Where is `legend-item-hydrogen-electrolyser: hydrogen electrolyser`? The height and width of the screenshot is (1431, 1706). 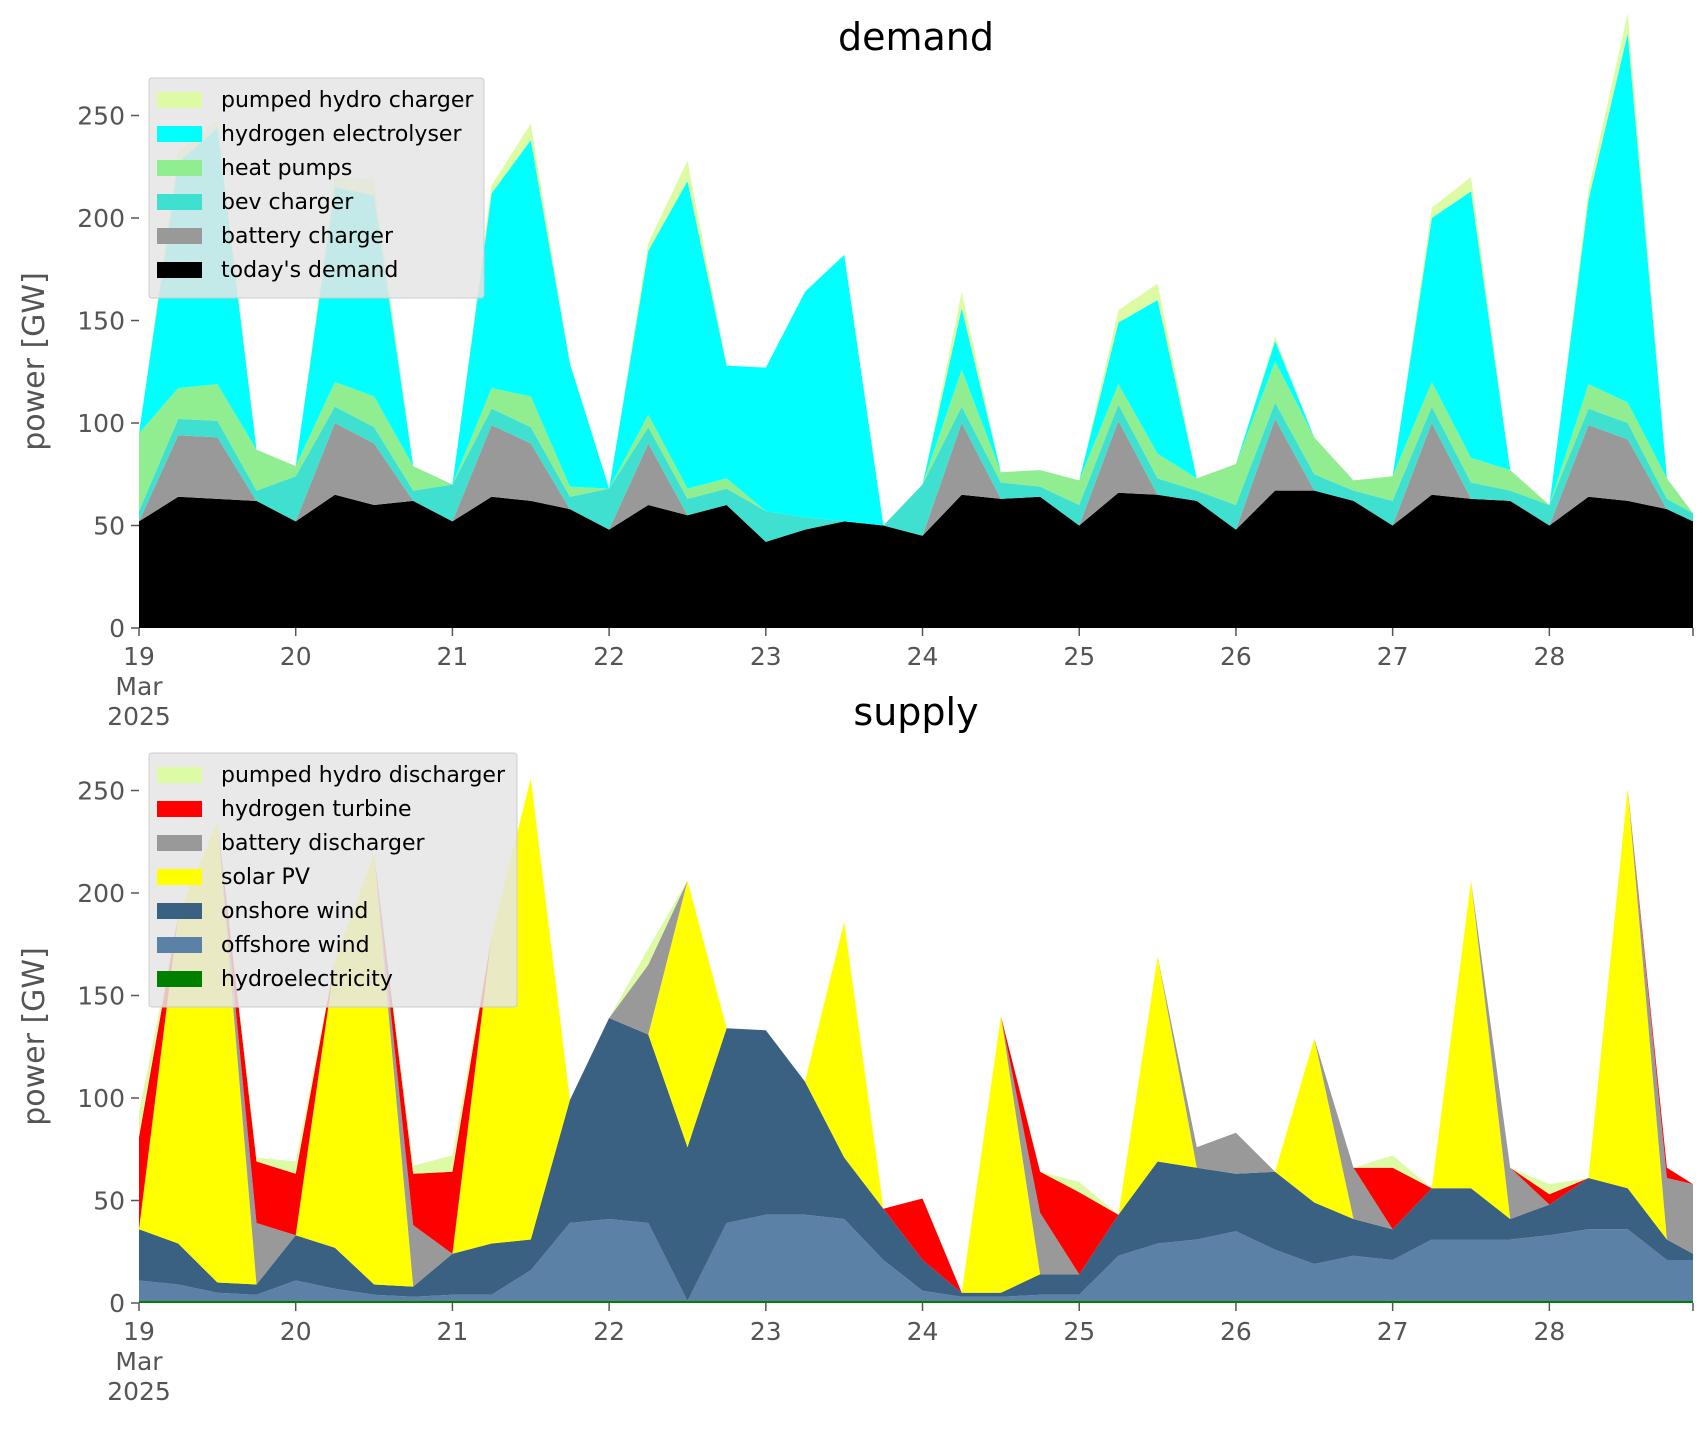
legend-item-hydrogen-electrolyser: hydrogen electrolyser is located at coordinates (309, 134).